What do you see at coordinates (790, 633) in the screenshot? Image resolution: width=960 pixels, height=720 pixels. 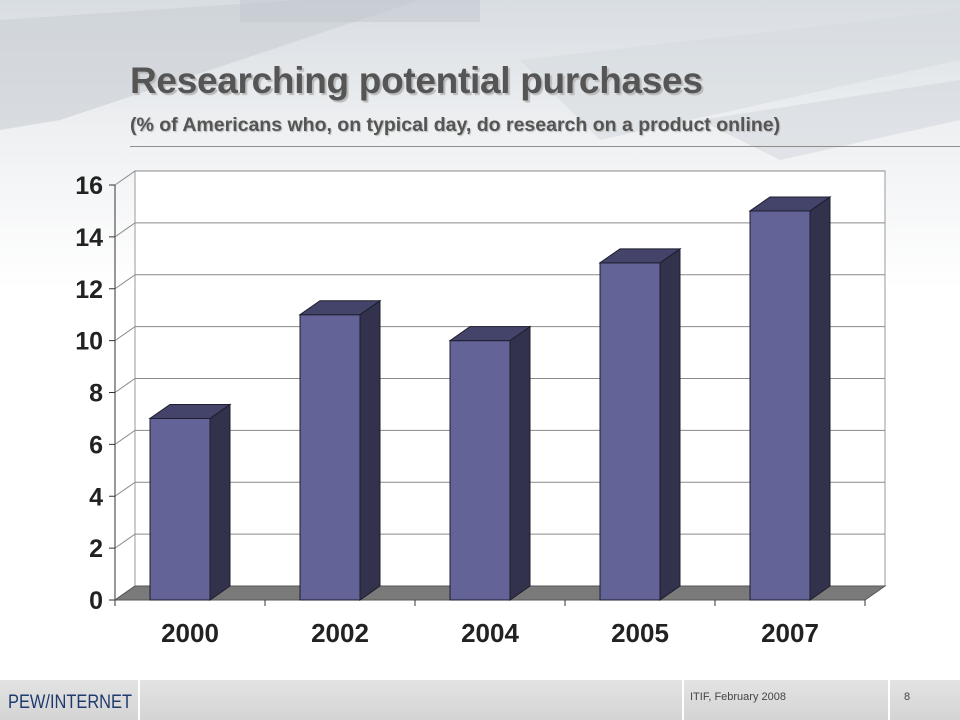 I see `x-tick-label: 2007` at bounding box center [790, 633].